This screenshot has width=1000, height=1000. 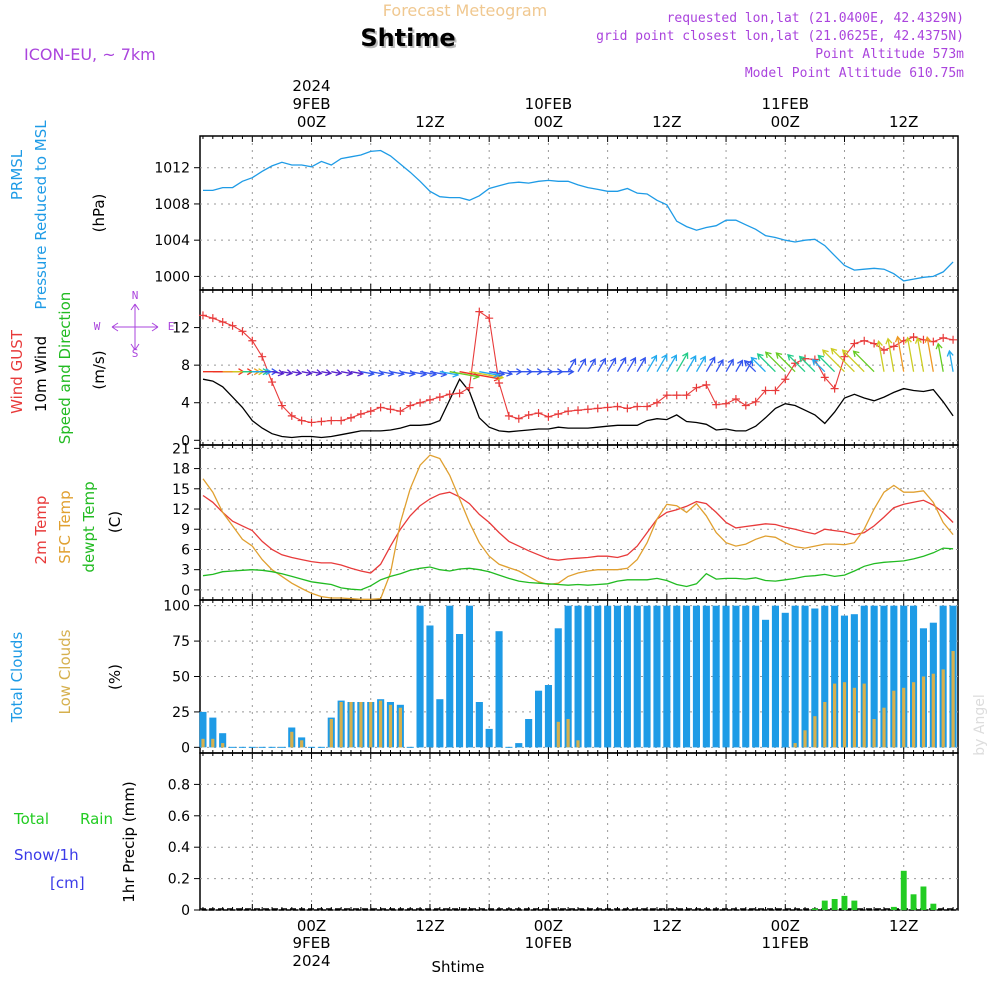 I want to click on bottom-time-label: 12Z, so click(x=903, y=926).